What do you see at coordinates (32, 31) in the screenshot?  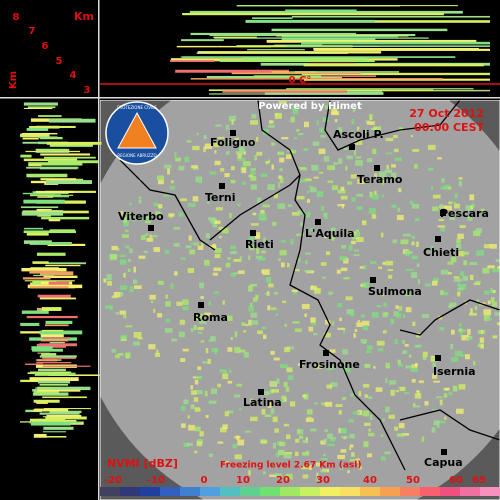 I see `height-label: 7` at bounding box center [32, 31].